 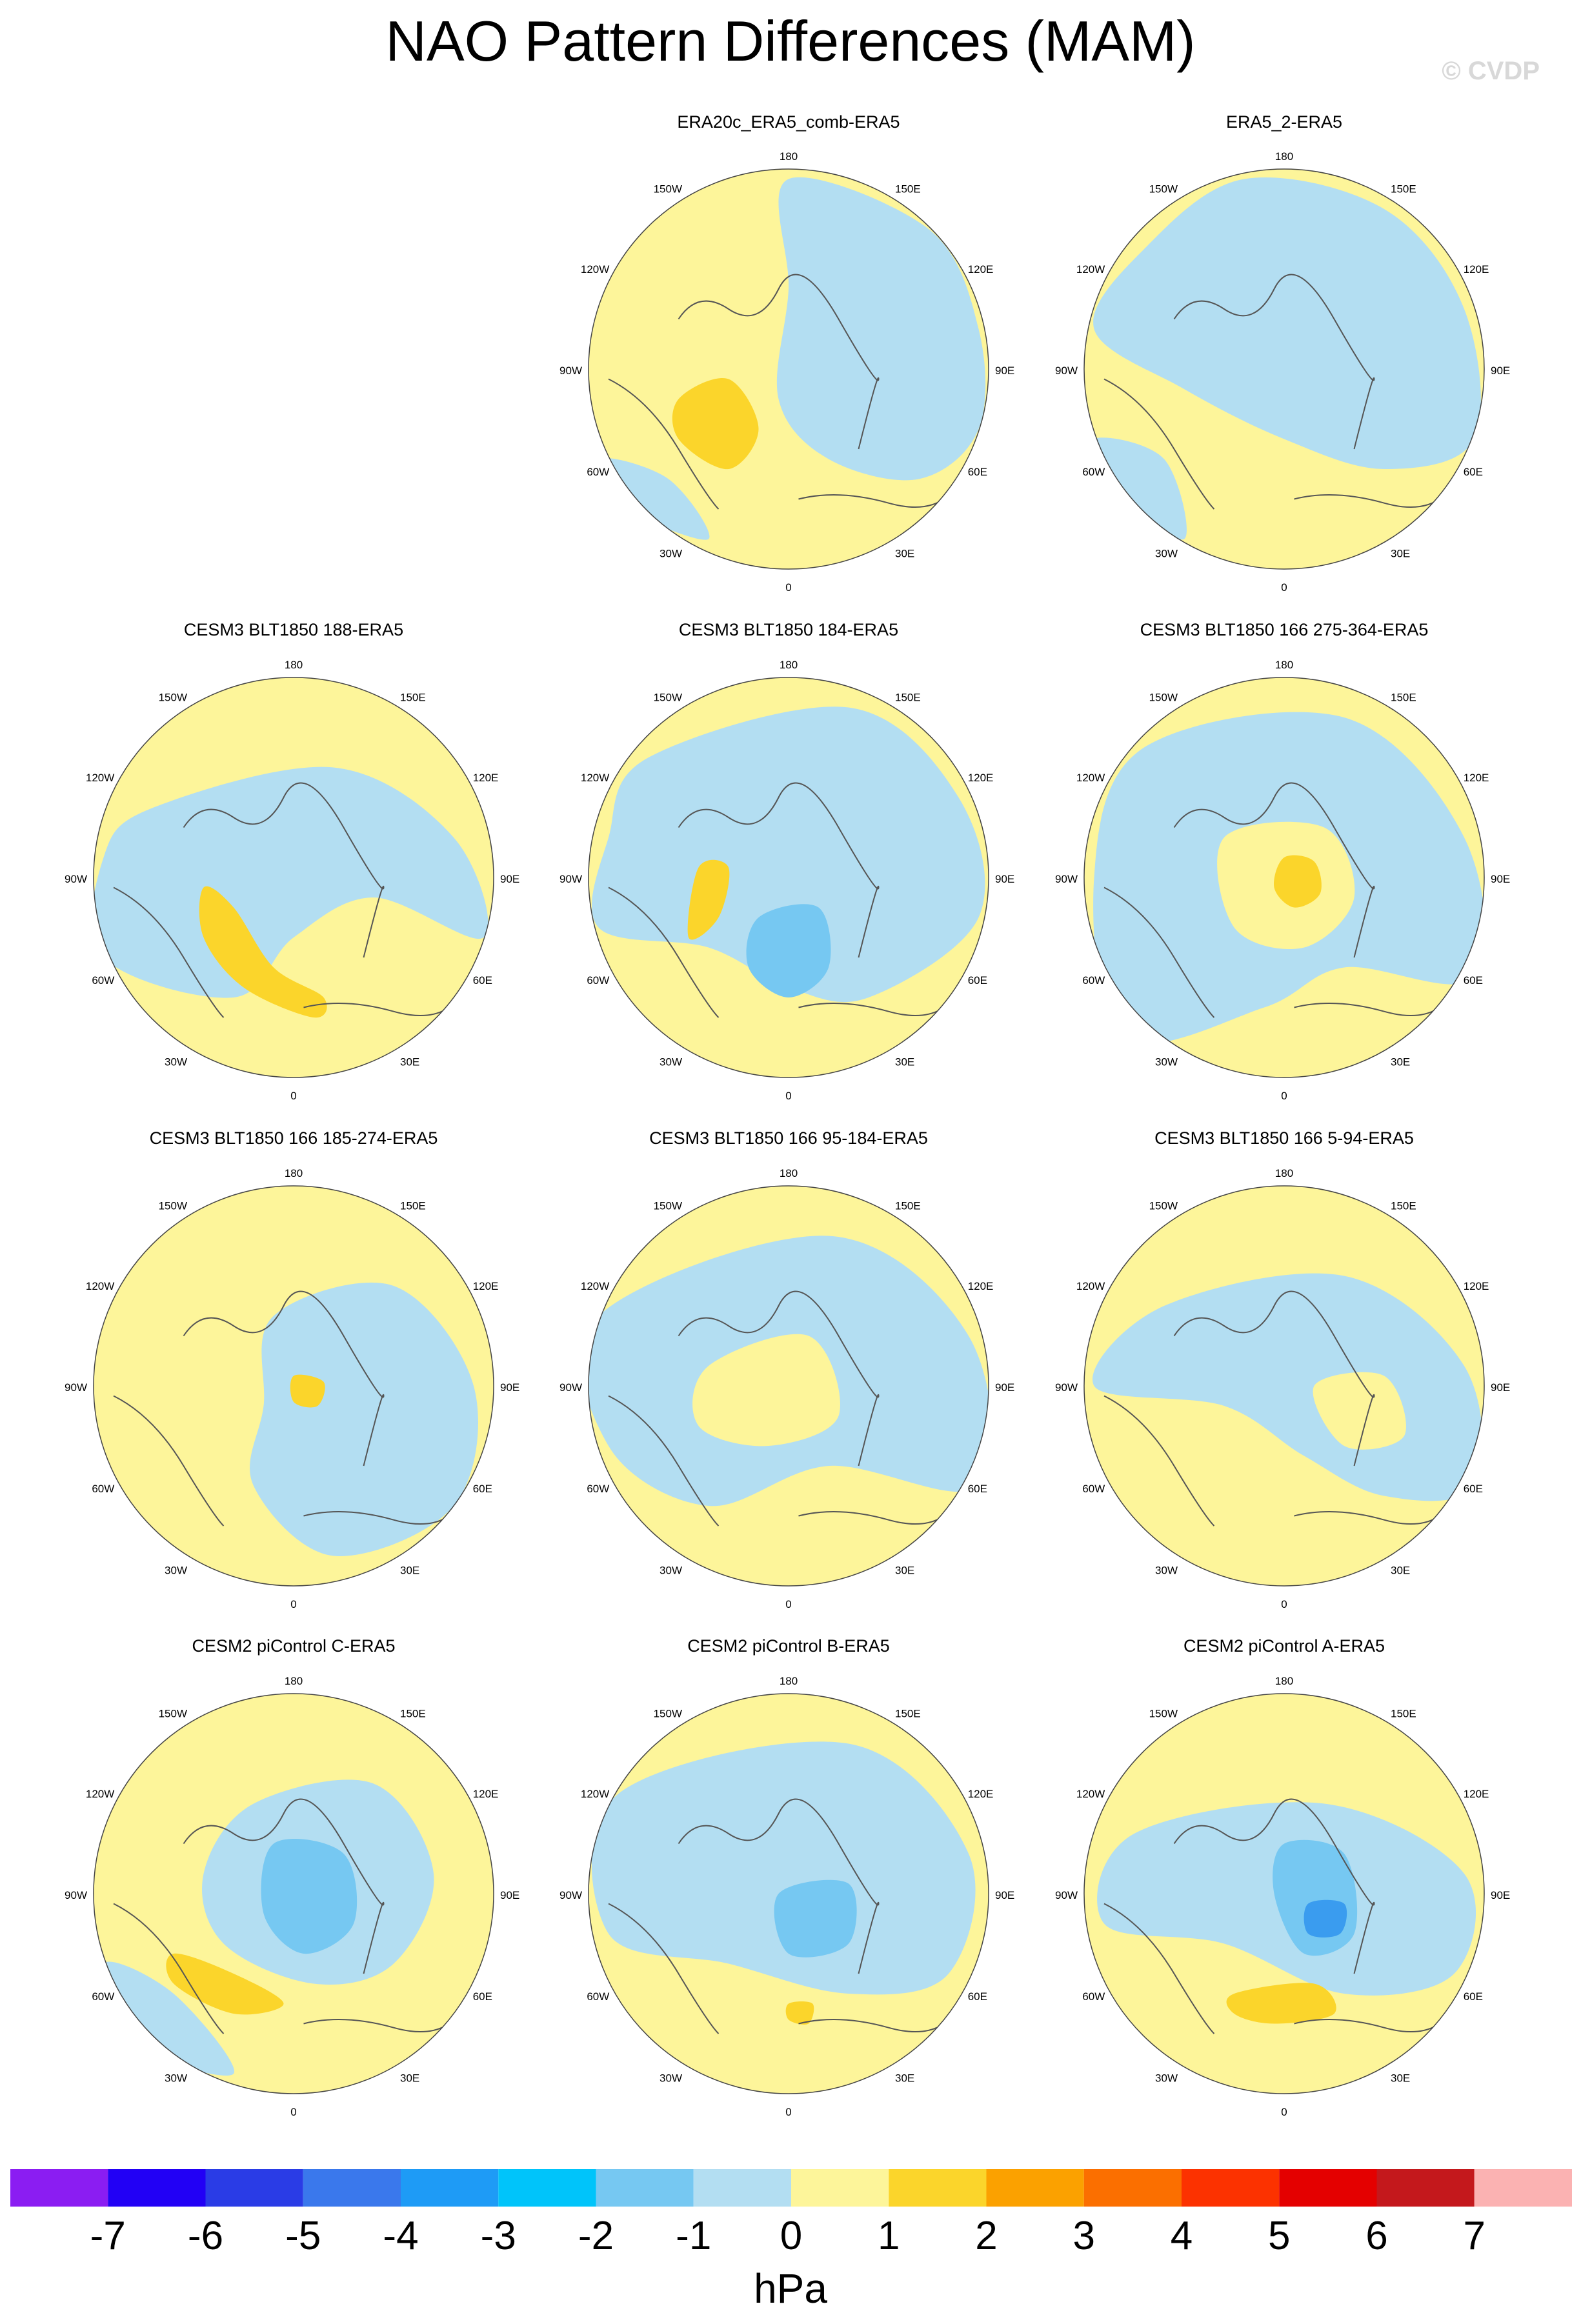 What do you see at coordinates (788, 1138) in the screenshot?
I see `panel-title: CESM3 BLT1850 166 95-184-ERA5` at bounding box center [788, 1138].